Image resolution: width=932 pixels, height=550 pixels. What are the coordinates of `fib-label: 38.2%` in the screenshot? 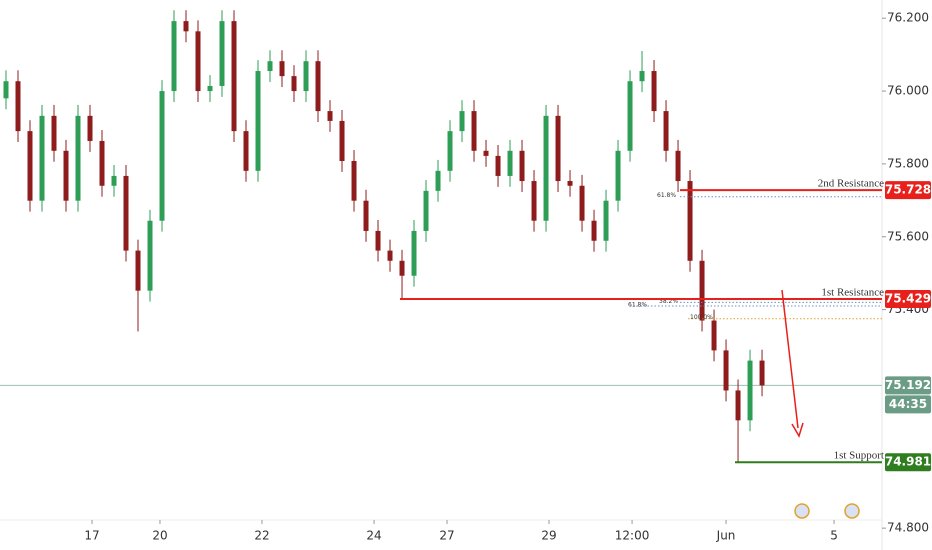 It's located at (668, 301).